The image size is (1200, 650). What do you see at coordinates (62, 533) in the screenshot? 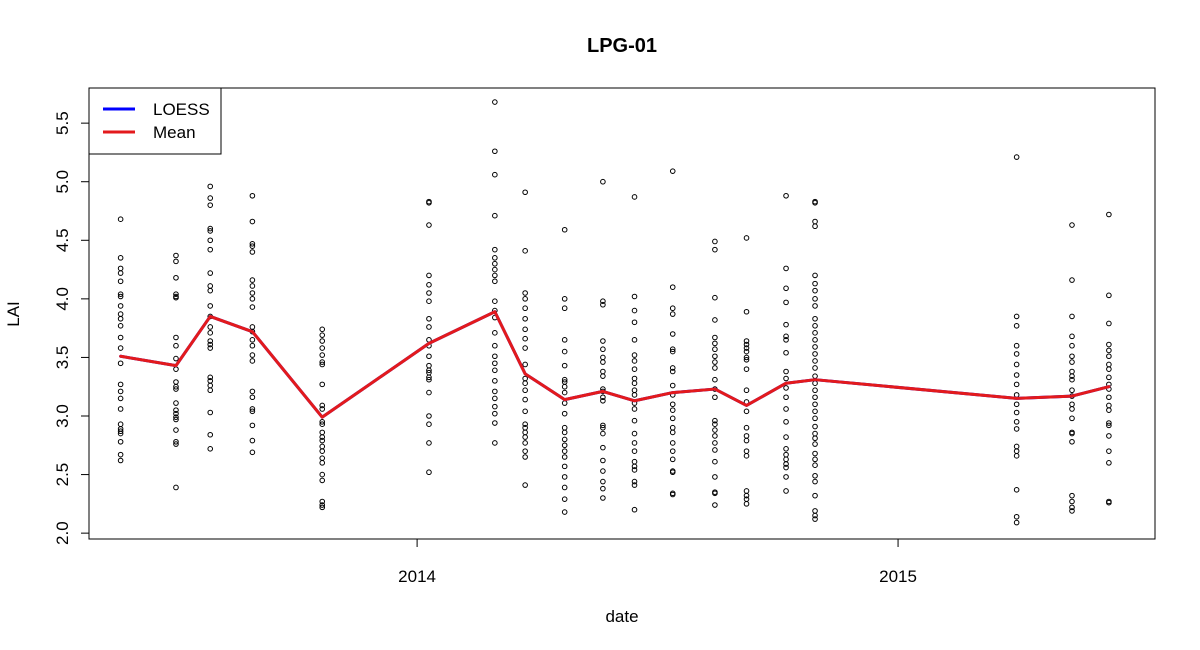
I see `y-tick-label: 2.0` at bounding box center [62, 533].